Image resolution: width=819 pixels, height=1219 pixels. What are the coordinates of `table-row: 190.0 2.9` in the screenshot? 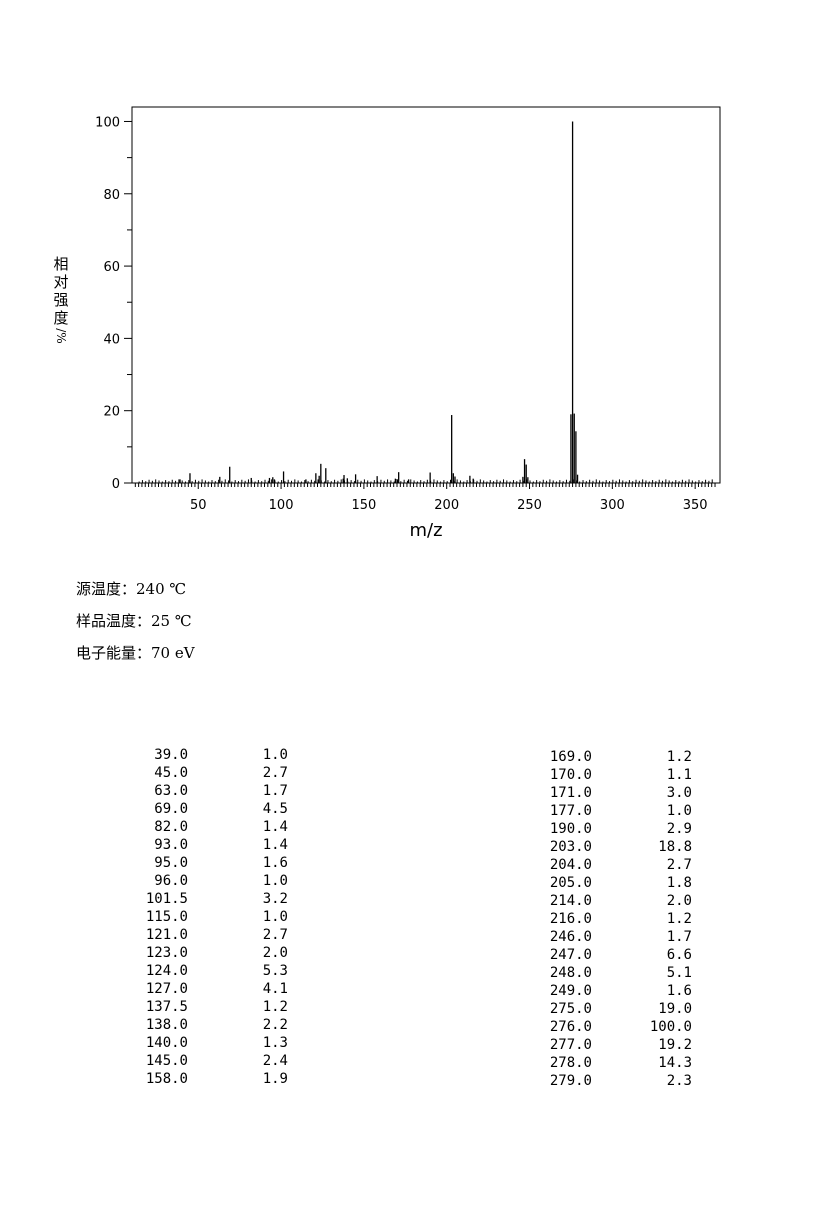 It's located at (592, 829).